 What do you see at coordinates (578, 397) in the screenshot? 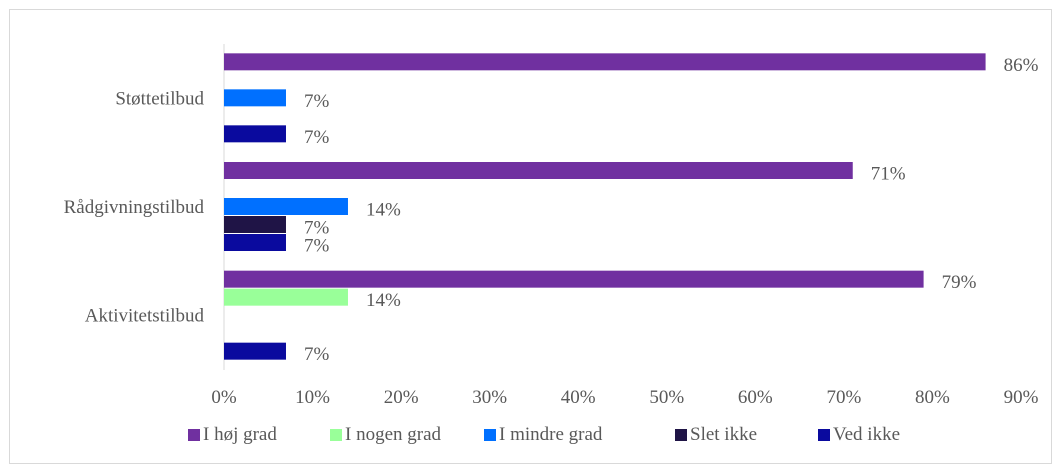
I see `x-tick-label: 40%` at bounding box center [578, 397].